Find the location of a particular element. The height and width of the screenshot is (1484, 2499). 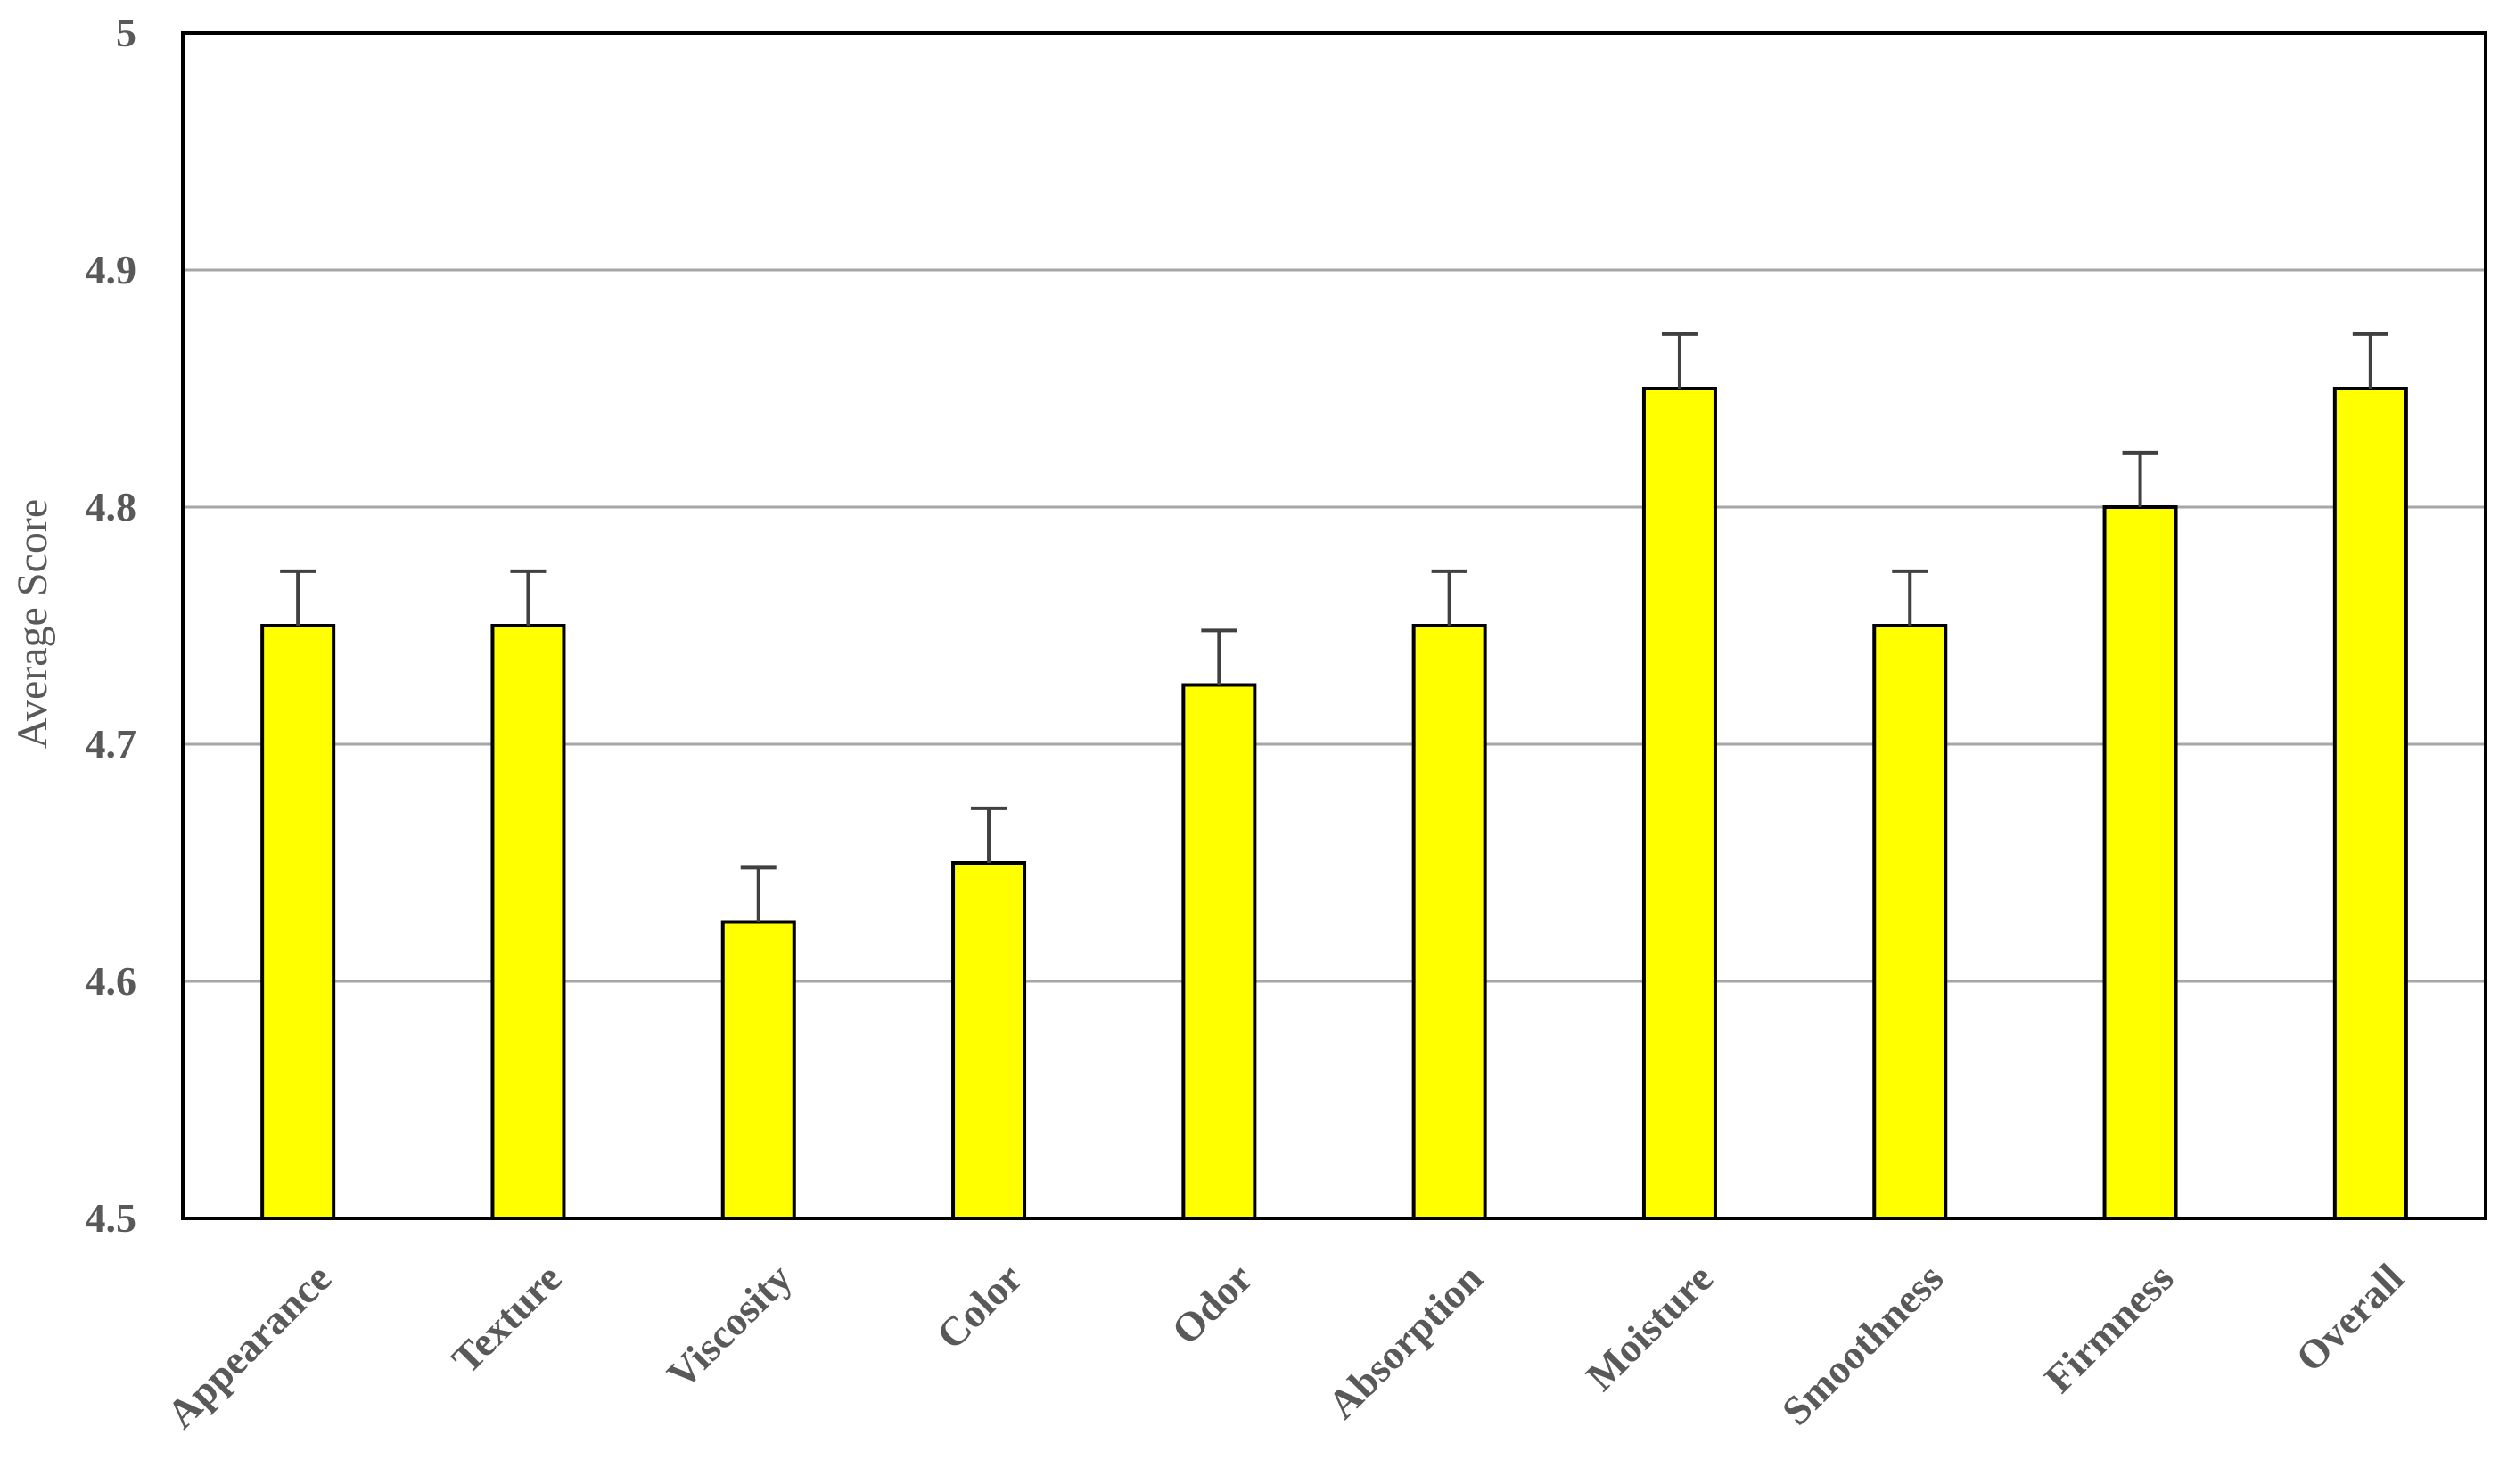

y-tick-label: 4.8 is located at coordinates (111, 506).